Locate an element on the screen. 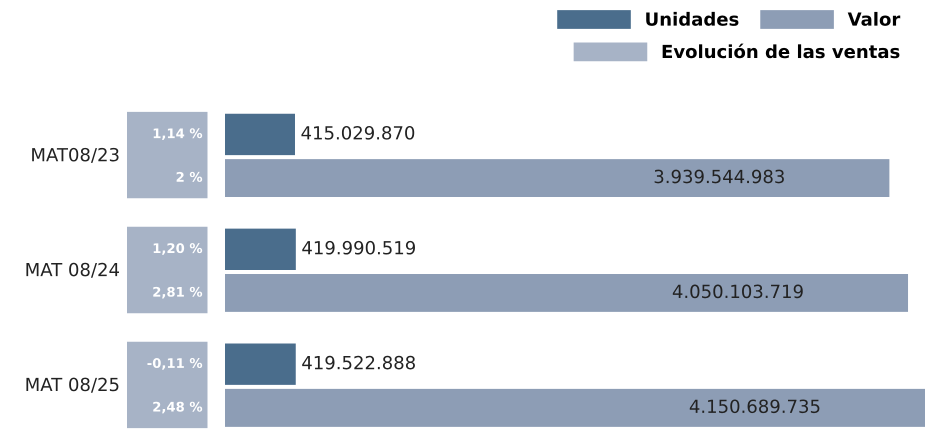  y-tick-label: MAT 08/24 is located at coordinates (72, 270).